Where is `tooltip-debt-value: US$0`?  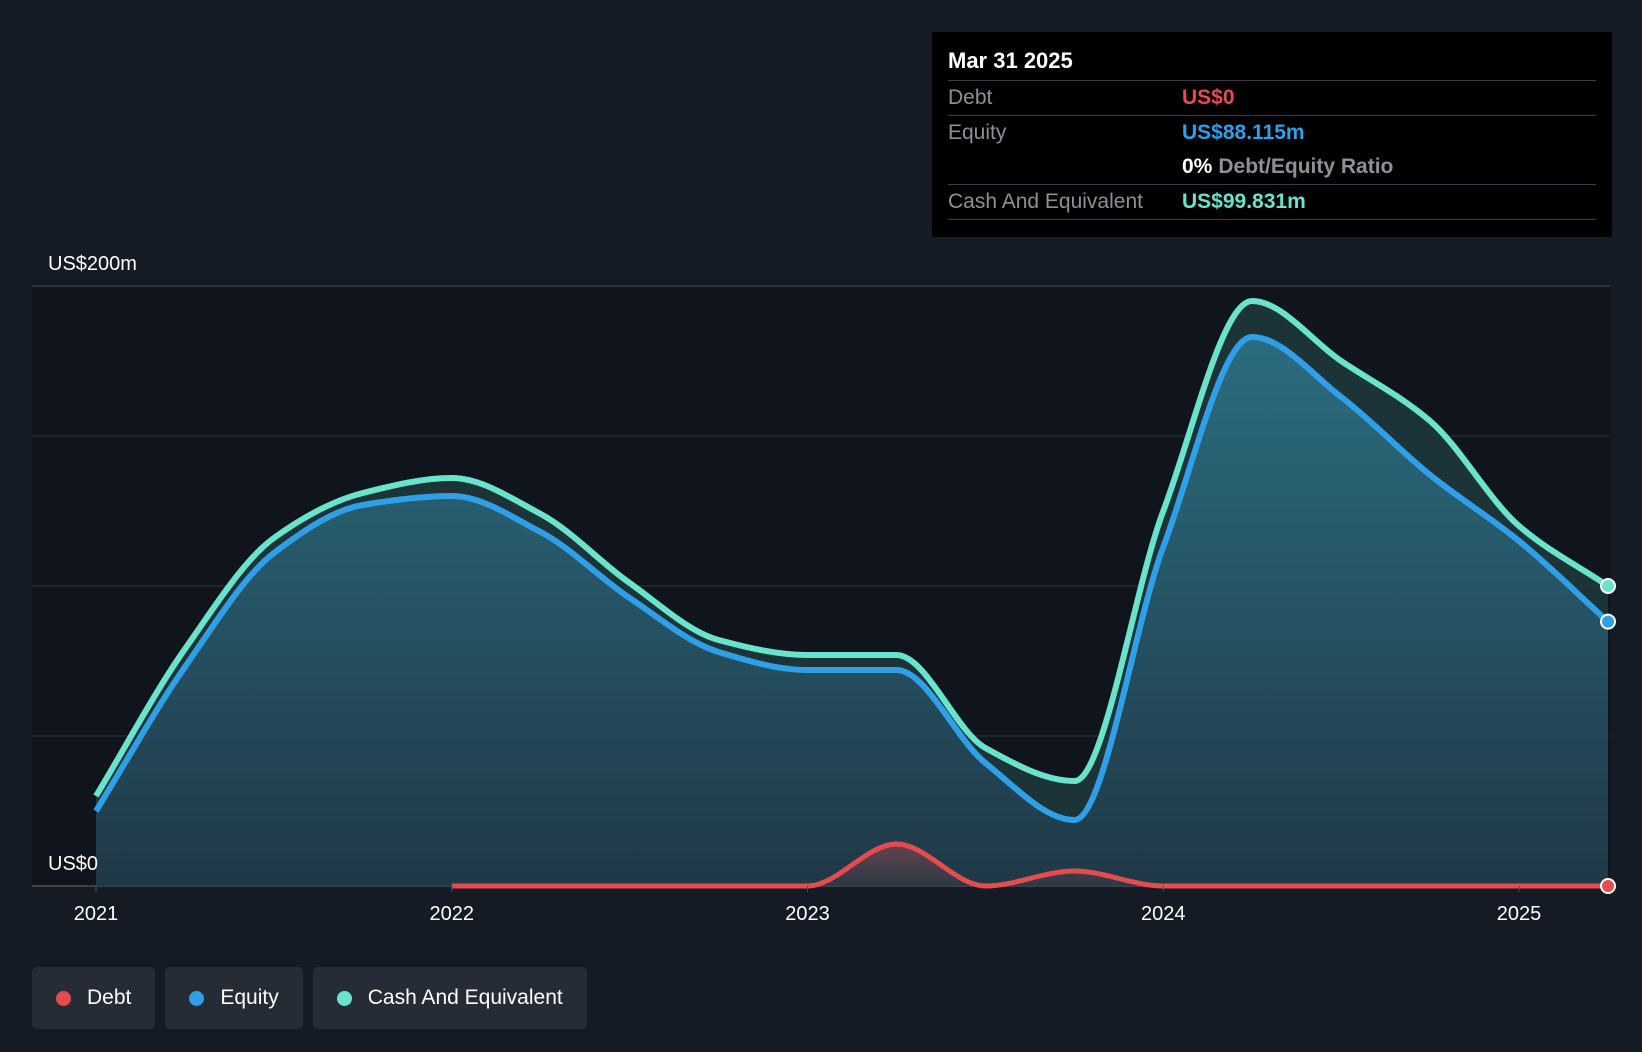
tooltip-debt-value: US$0 is located at coordinates (1208, 97).